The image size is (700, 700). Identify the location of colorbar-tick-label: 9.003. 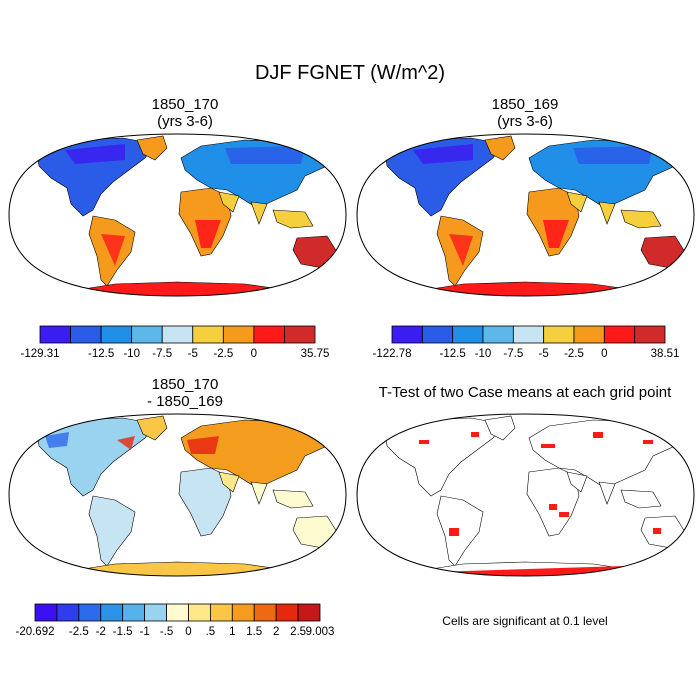
(320, 632).